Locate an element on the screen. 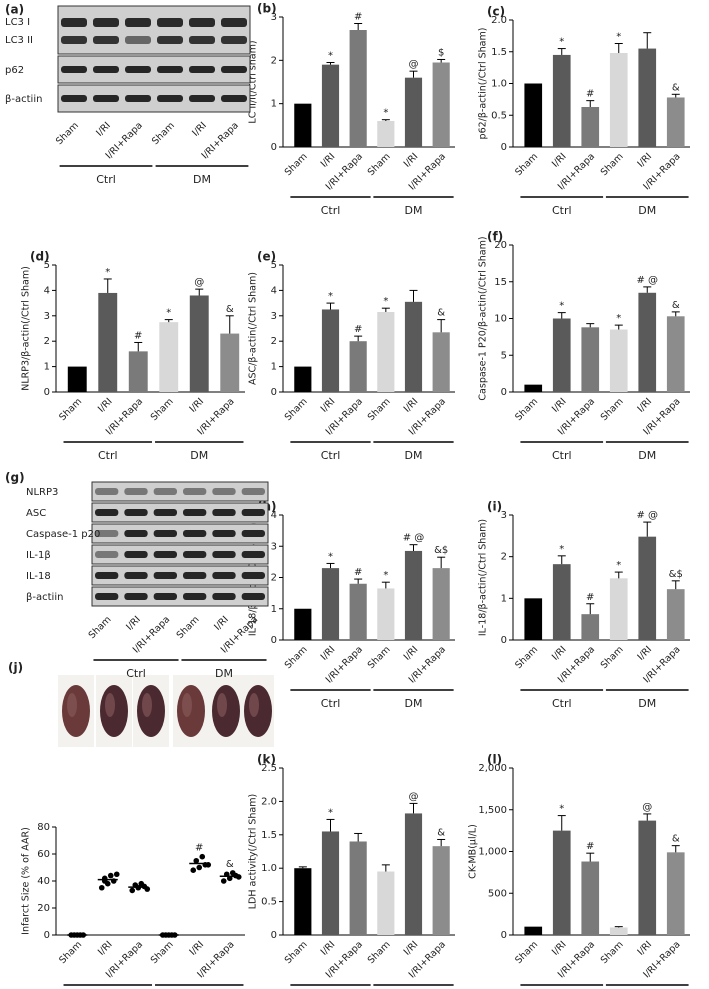 This screenshot has width=709, height=989. group-label: Ctrl is located at coordinates (331, 210).